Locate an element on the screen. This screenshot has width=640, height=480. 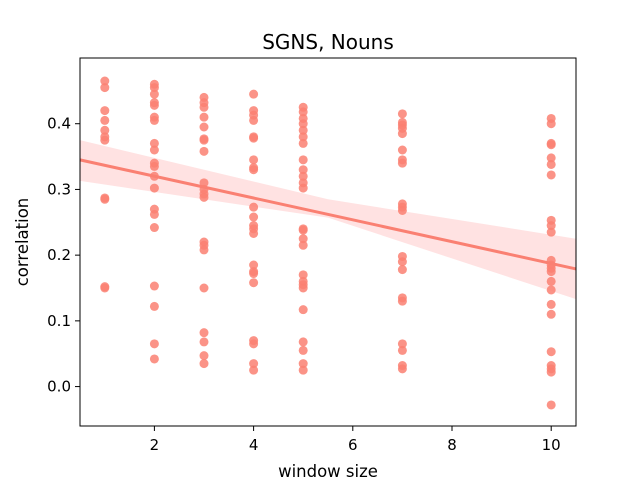
x-tick-label: 10 is located at coordinates (551, 445).